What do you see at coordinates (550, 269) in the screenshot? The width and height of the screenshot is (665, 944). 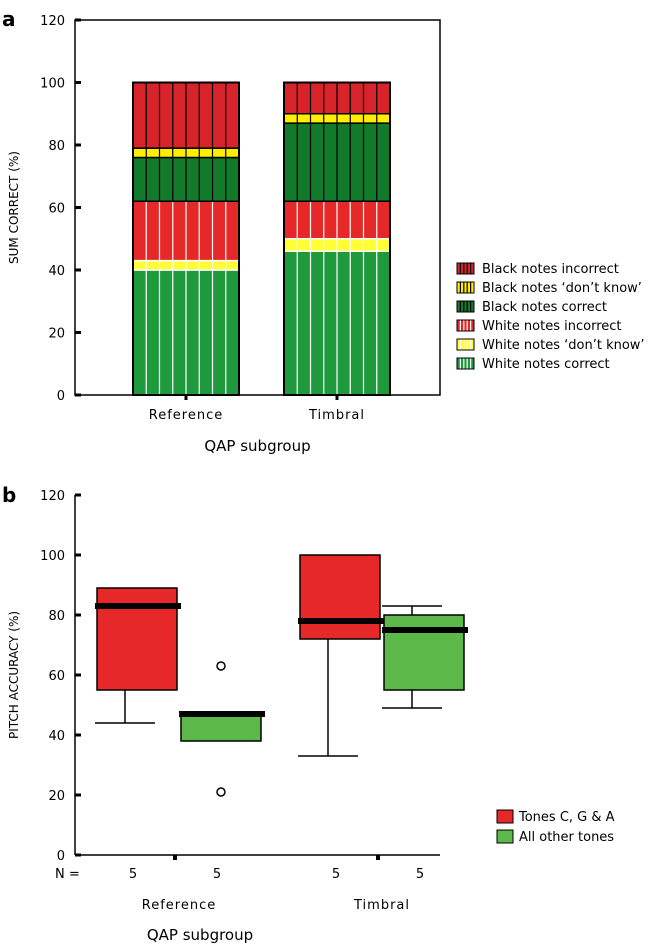 I see `legend-label: Black notes incorrect` at bounding box center [550, 269].